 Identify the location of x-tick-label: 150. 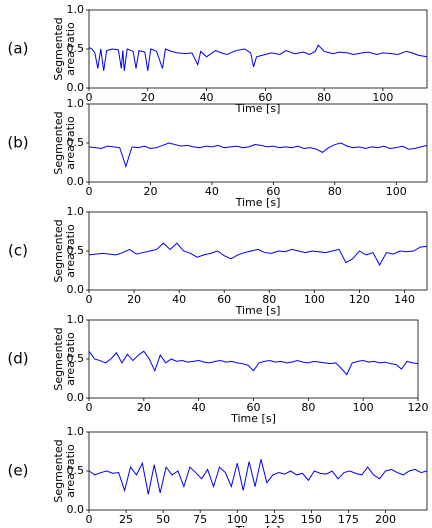
(311, 519).